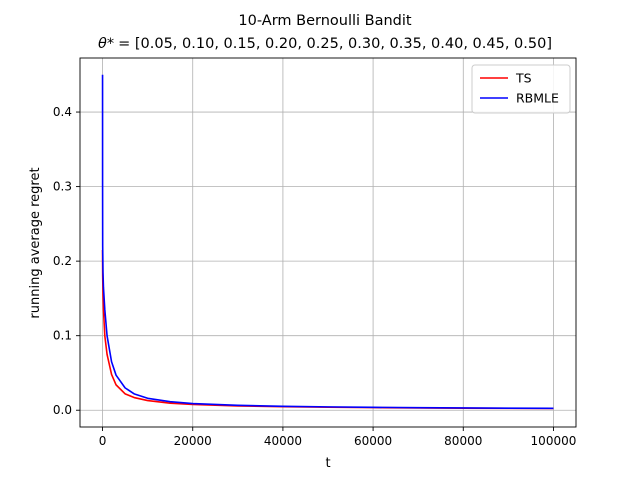  I want to click on legend-label-ts: TS, so click(523, 78).